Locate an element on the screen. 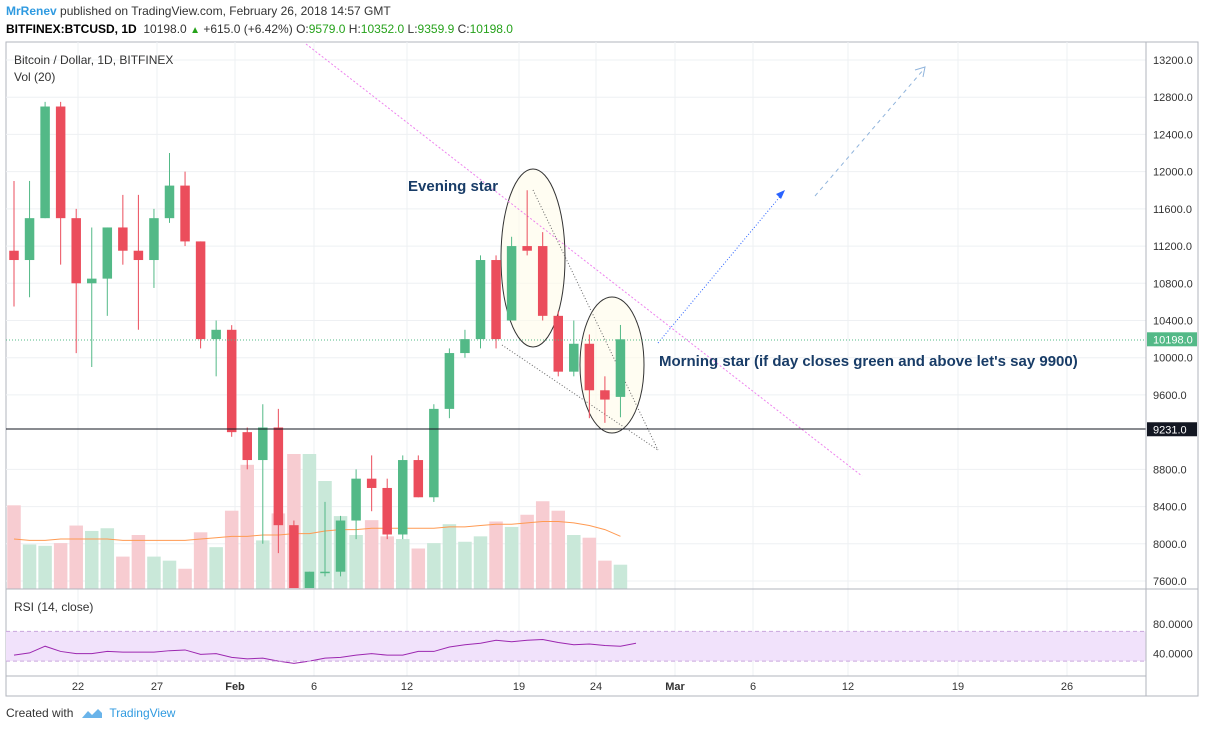 The height and width of the screenshot is (731, 1205). wedge-lower-line is located at coordinates (580, 397).